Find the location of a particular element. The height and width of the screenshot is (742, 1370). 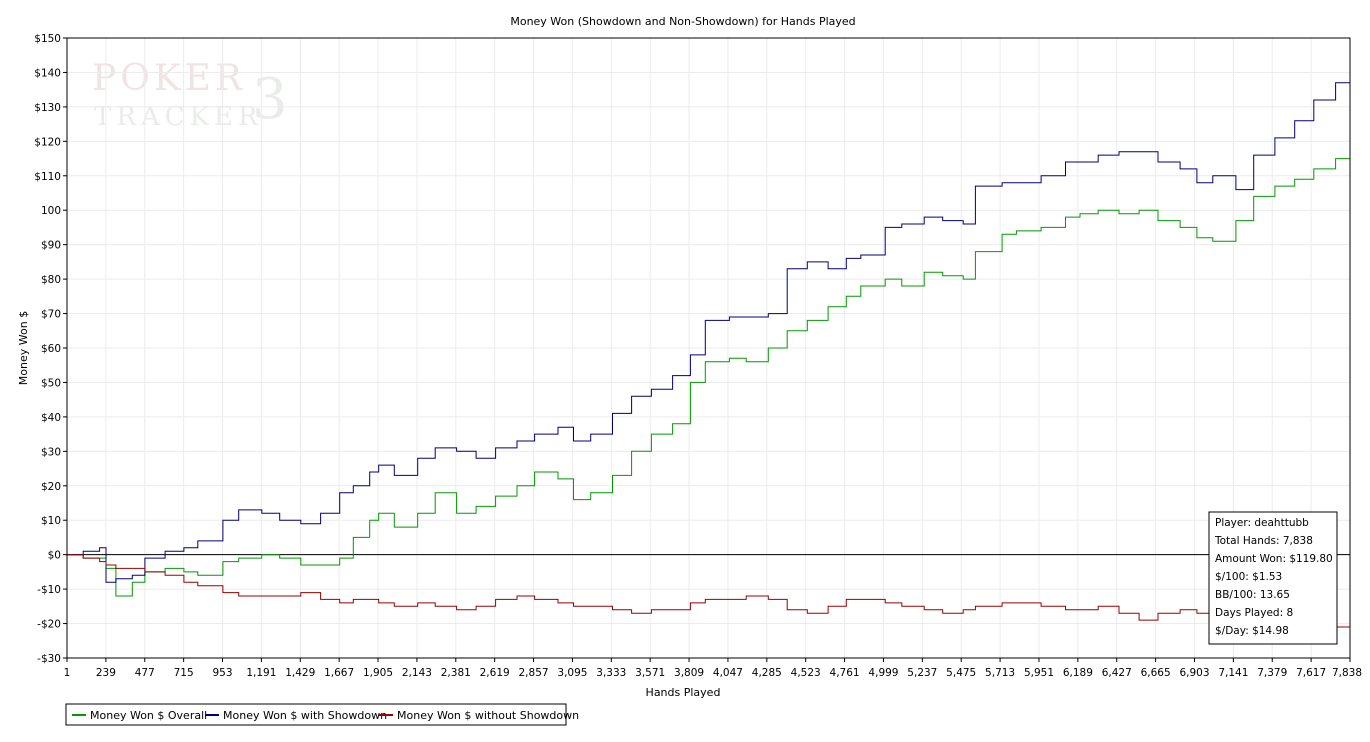

info-line: Amount Won: $119.80 is located at coordinates (1274, 559).